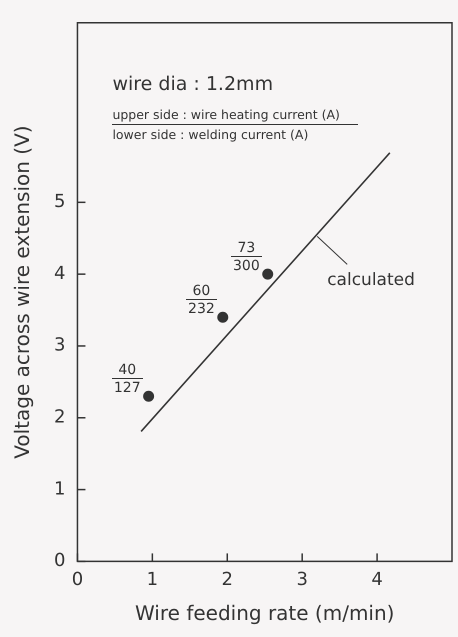 This screenshot has height=637, width=458. I want to click on y-tick-label: 4, so click(60, 273).